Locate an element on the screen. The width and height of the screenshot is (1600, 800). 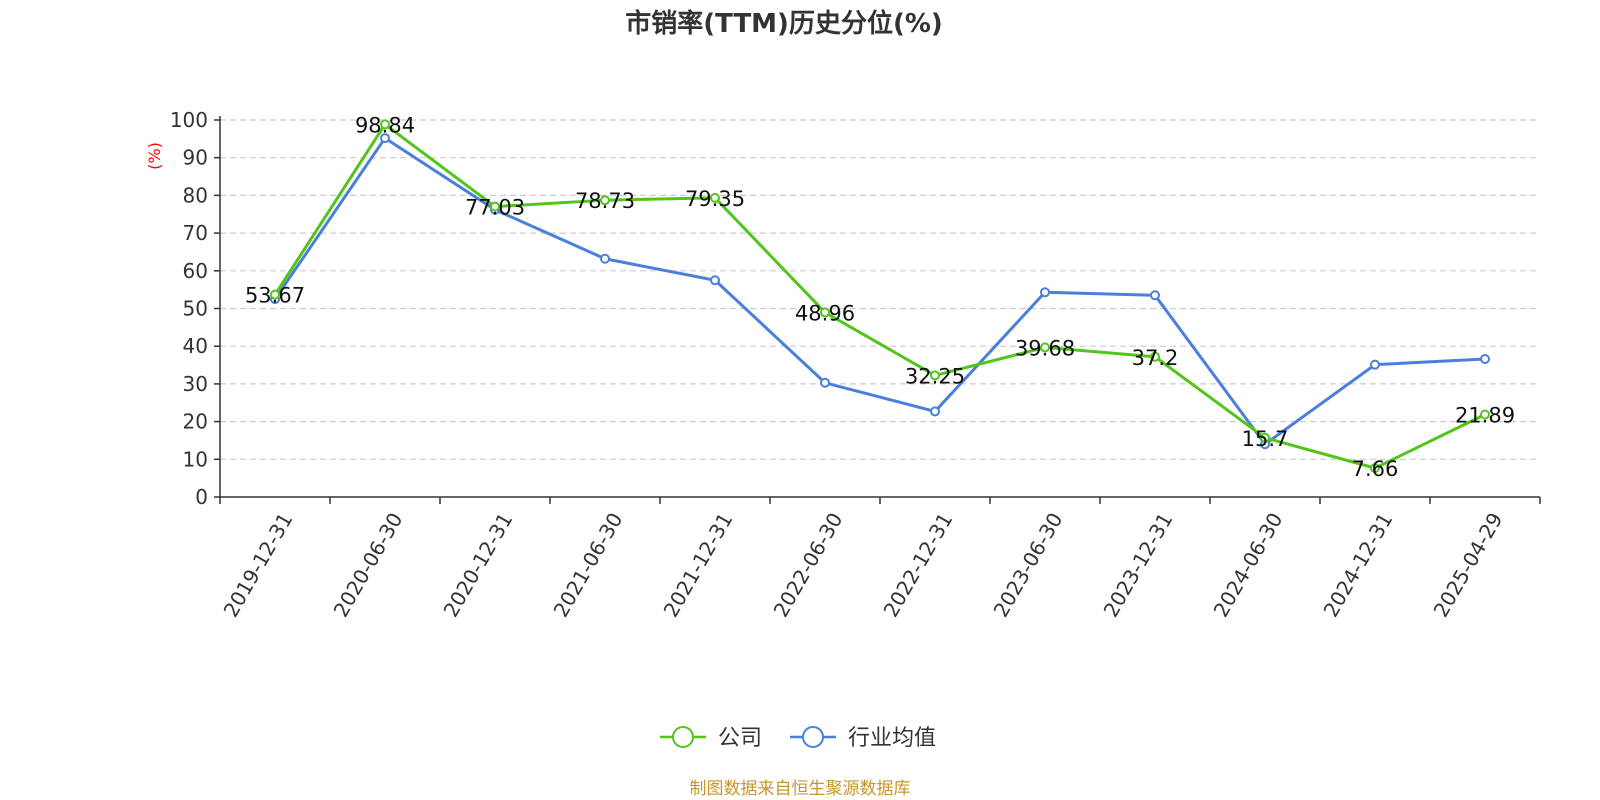
legend-label: 行业均值 is located at coordinates (892, 738).